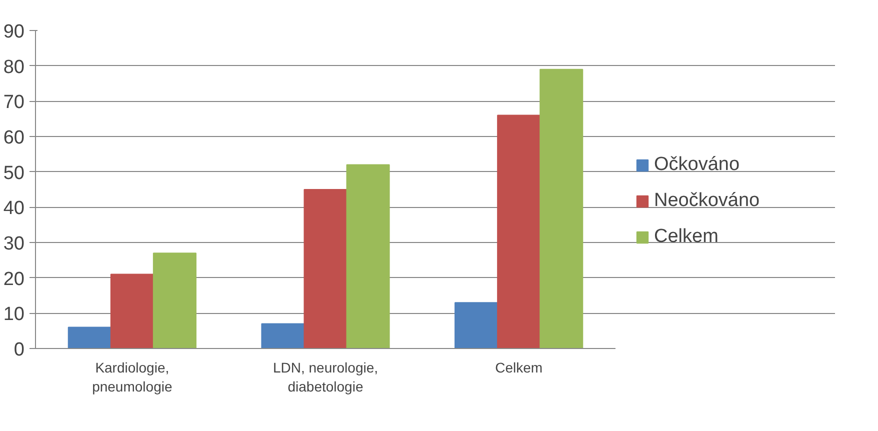  What do you see at coordinates (686, 237) in the screenshot?
I see `legend-label: Celkem` at bounding box center [686, 237].